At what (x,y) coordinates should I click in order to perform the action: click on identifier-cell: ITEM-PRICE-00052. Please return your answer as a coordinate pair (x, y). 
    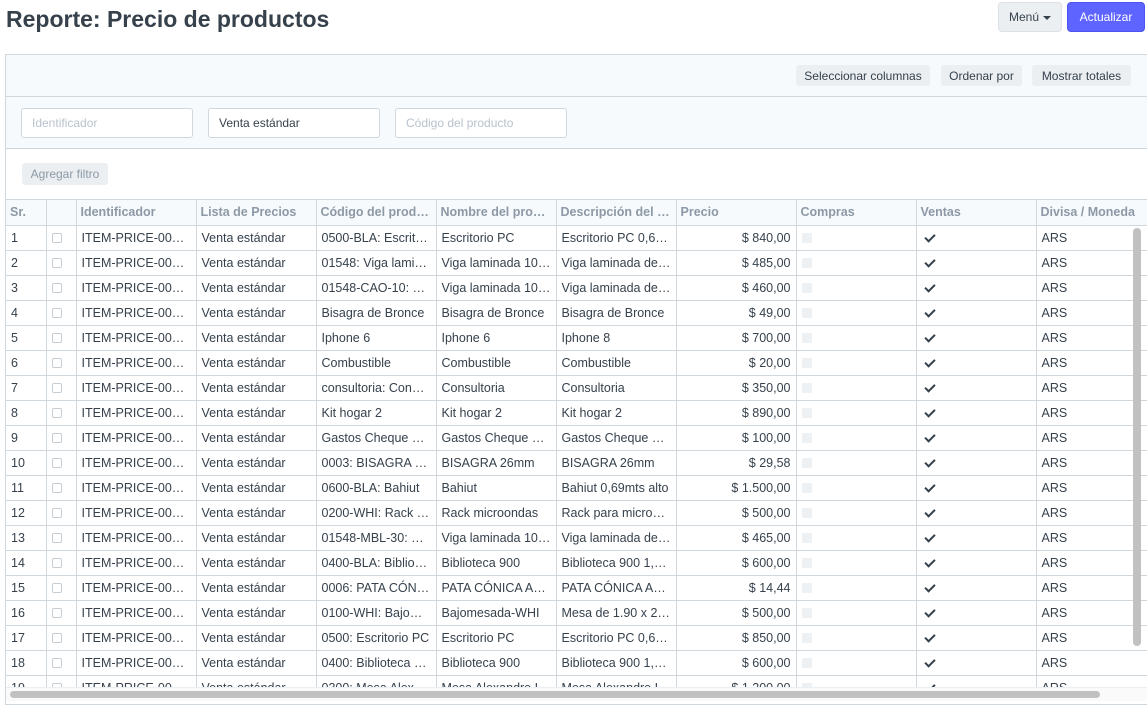
    Looking at the image, I should click on (136, 387).